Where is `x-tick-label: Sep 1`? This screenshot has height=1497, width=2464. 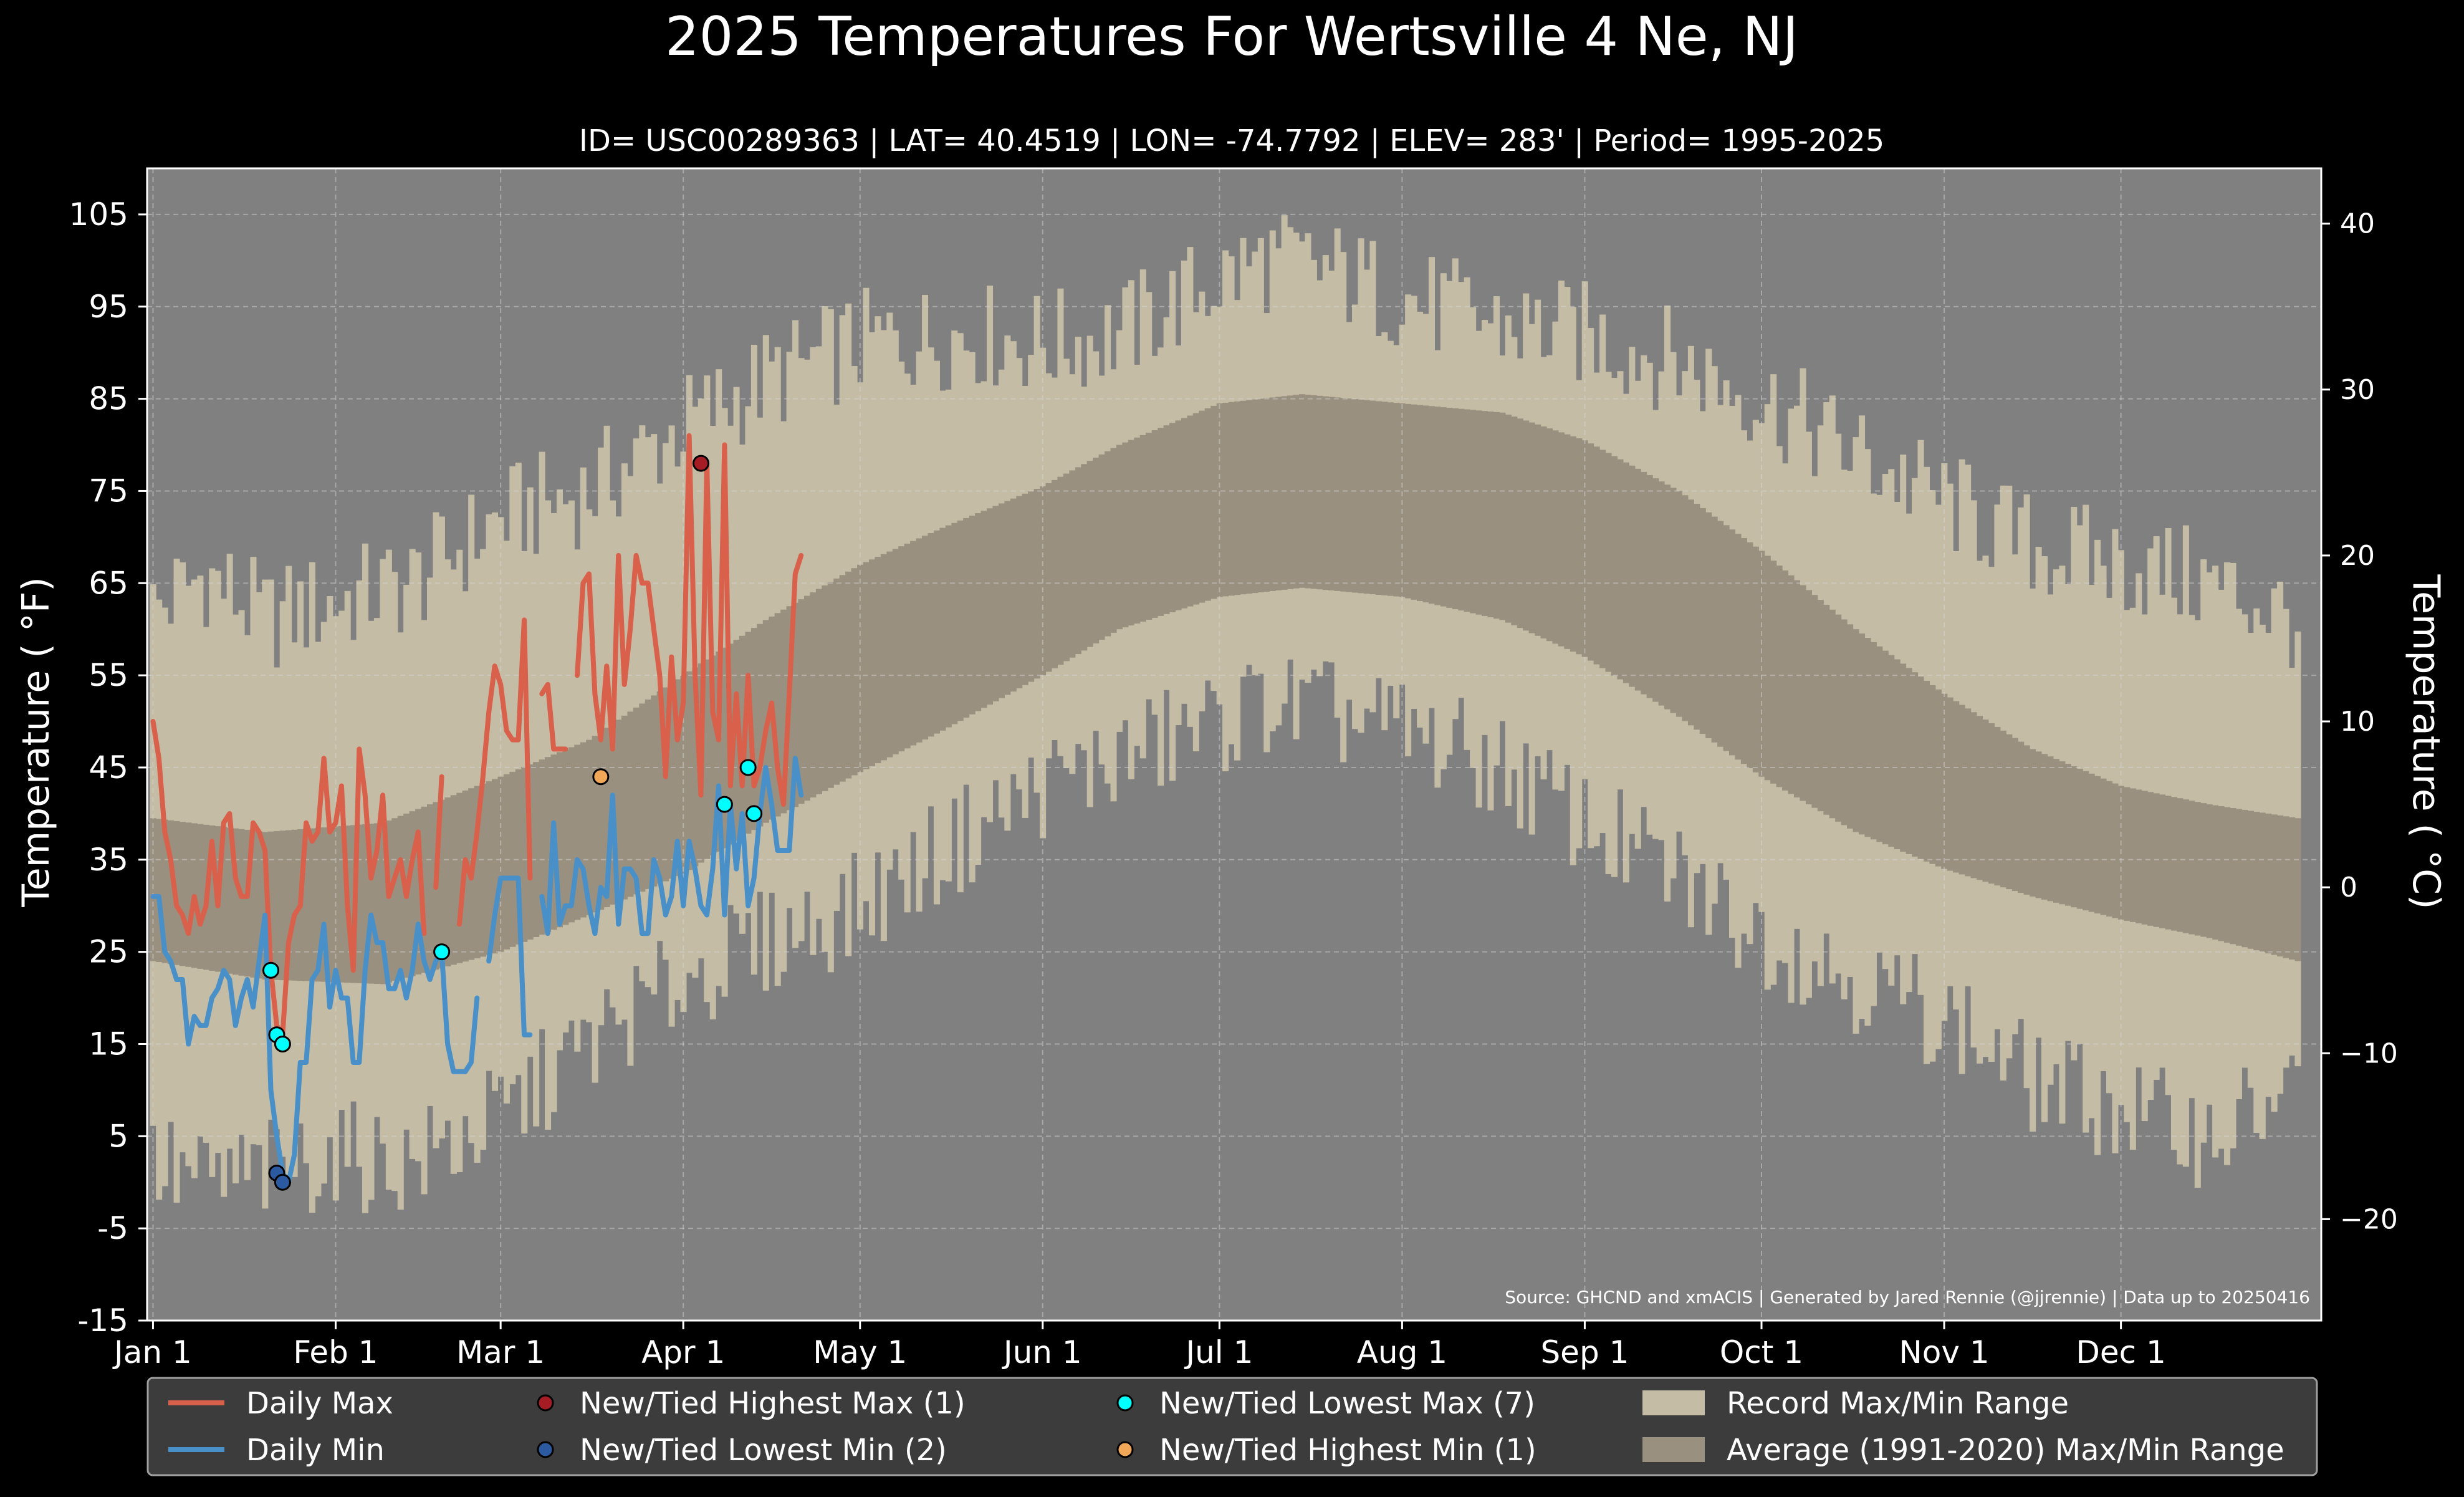
x-tick-label: Sep 1 is located at coordinates (1585, 1352).